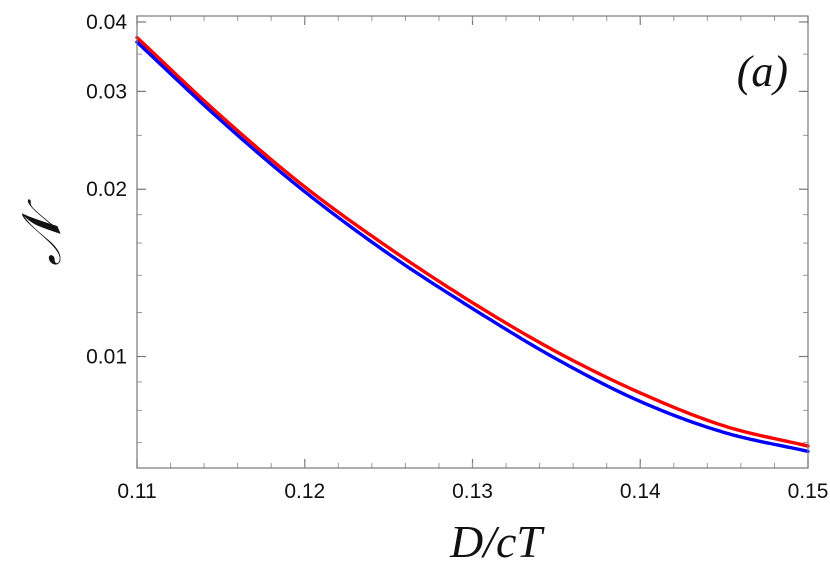  Describe the element at coordinates (106, 91) in the screenshot. I see `y-tick-label: 0.03` at that location.